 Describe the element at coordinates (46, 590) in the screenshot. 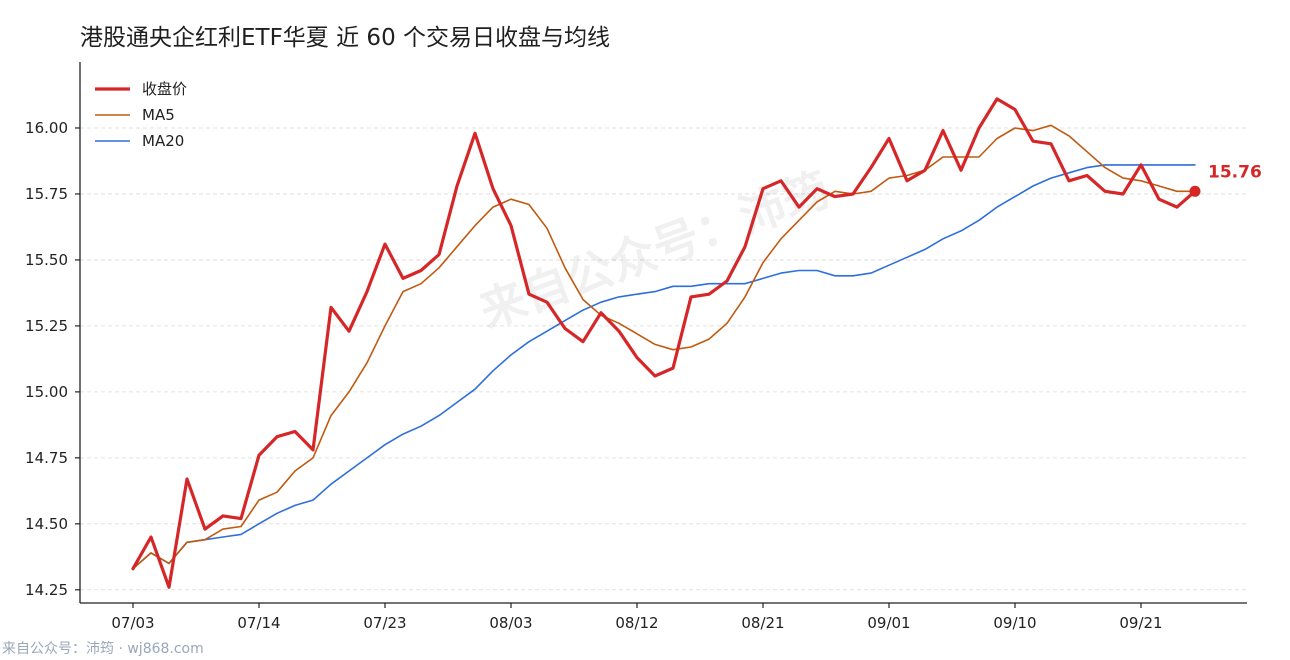

I see `y-tick-label: 14.25` at that location.